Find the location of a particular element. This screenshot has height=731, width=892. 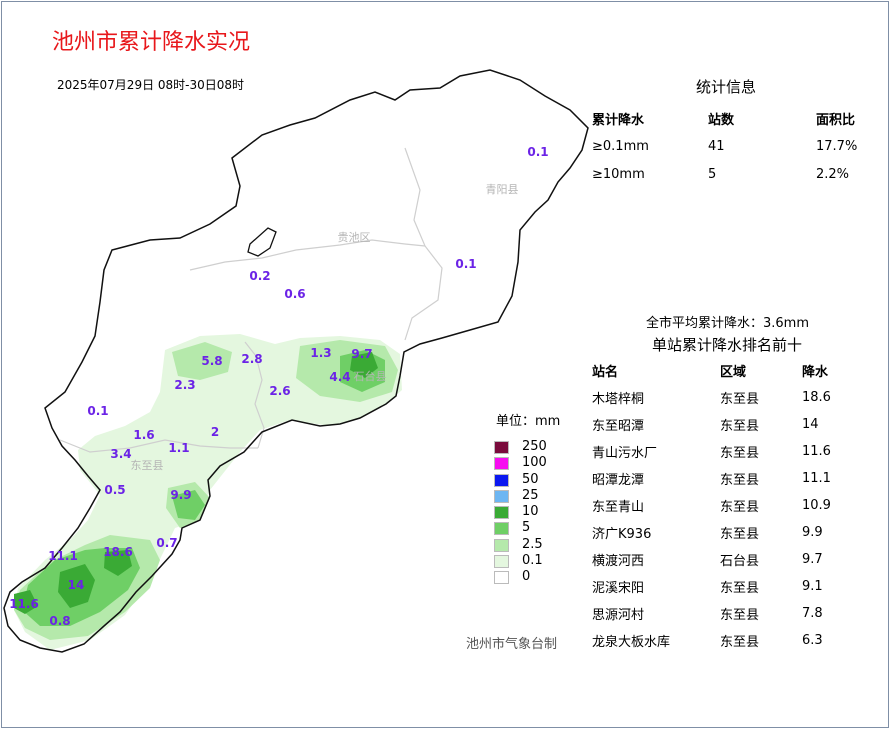

station-rainfall: 11.1 is located at coordinates (816, 478).